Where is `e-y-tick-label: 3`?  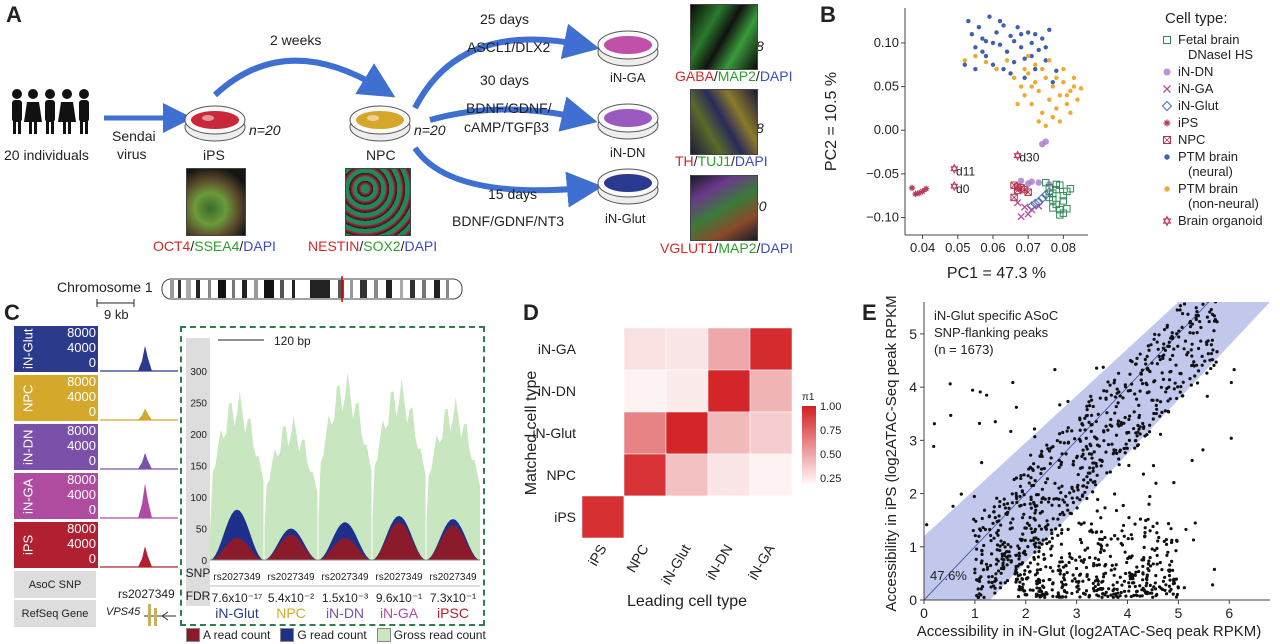 e-y-tick-label: 3 is located at coordinates (913, 440).